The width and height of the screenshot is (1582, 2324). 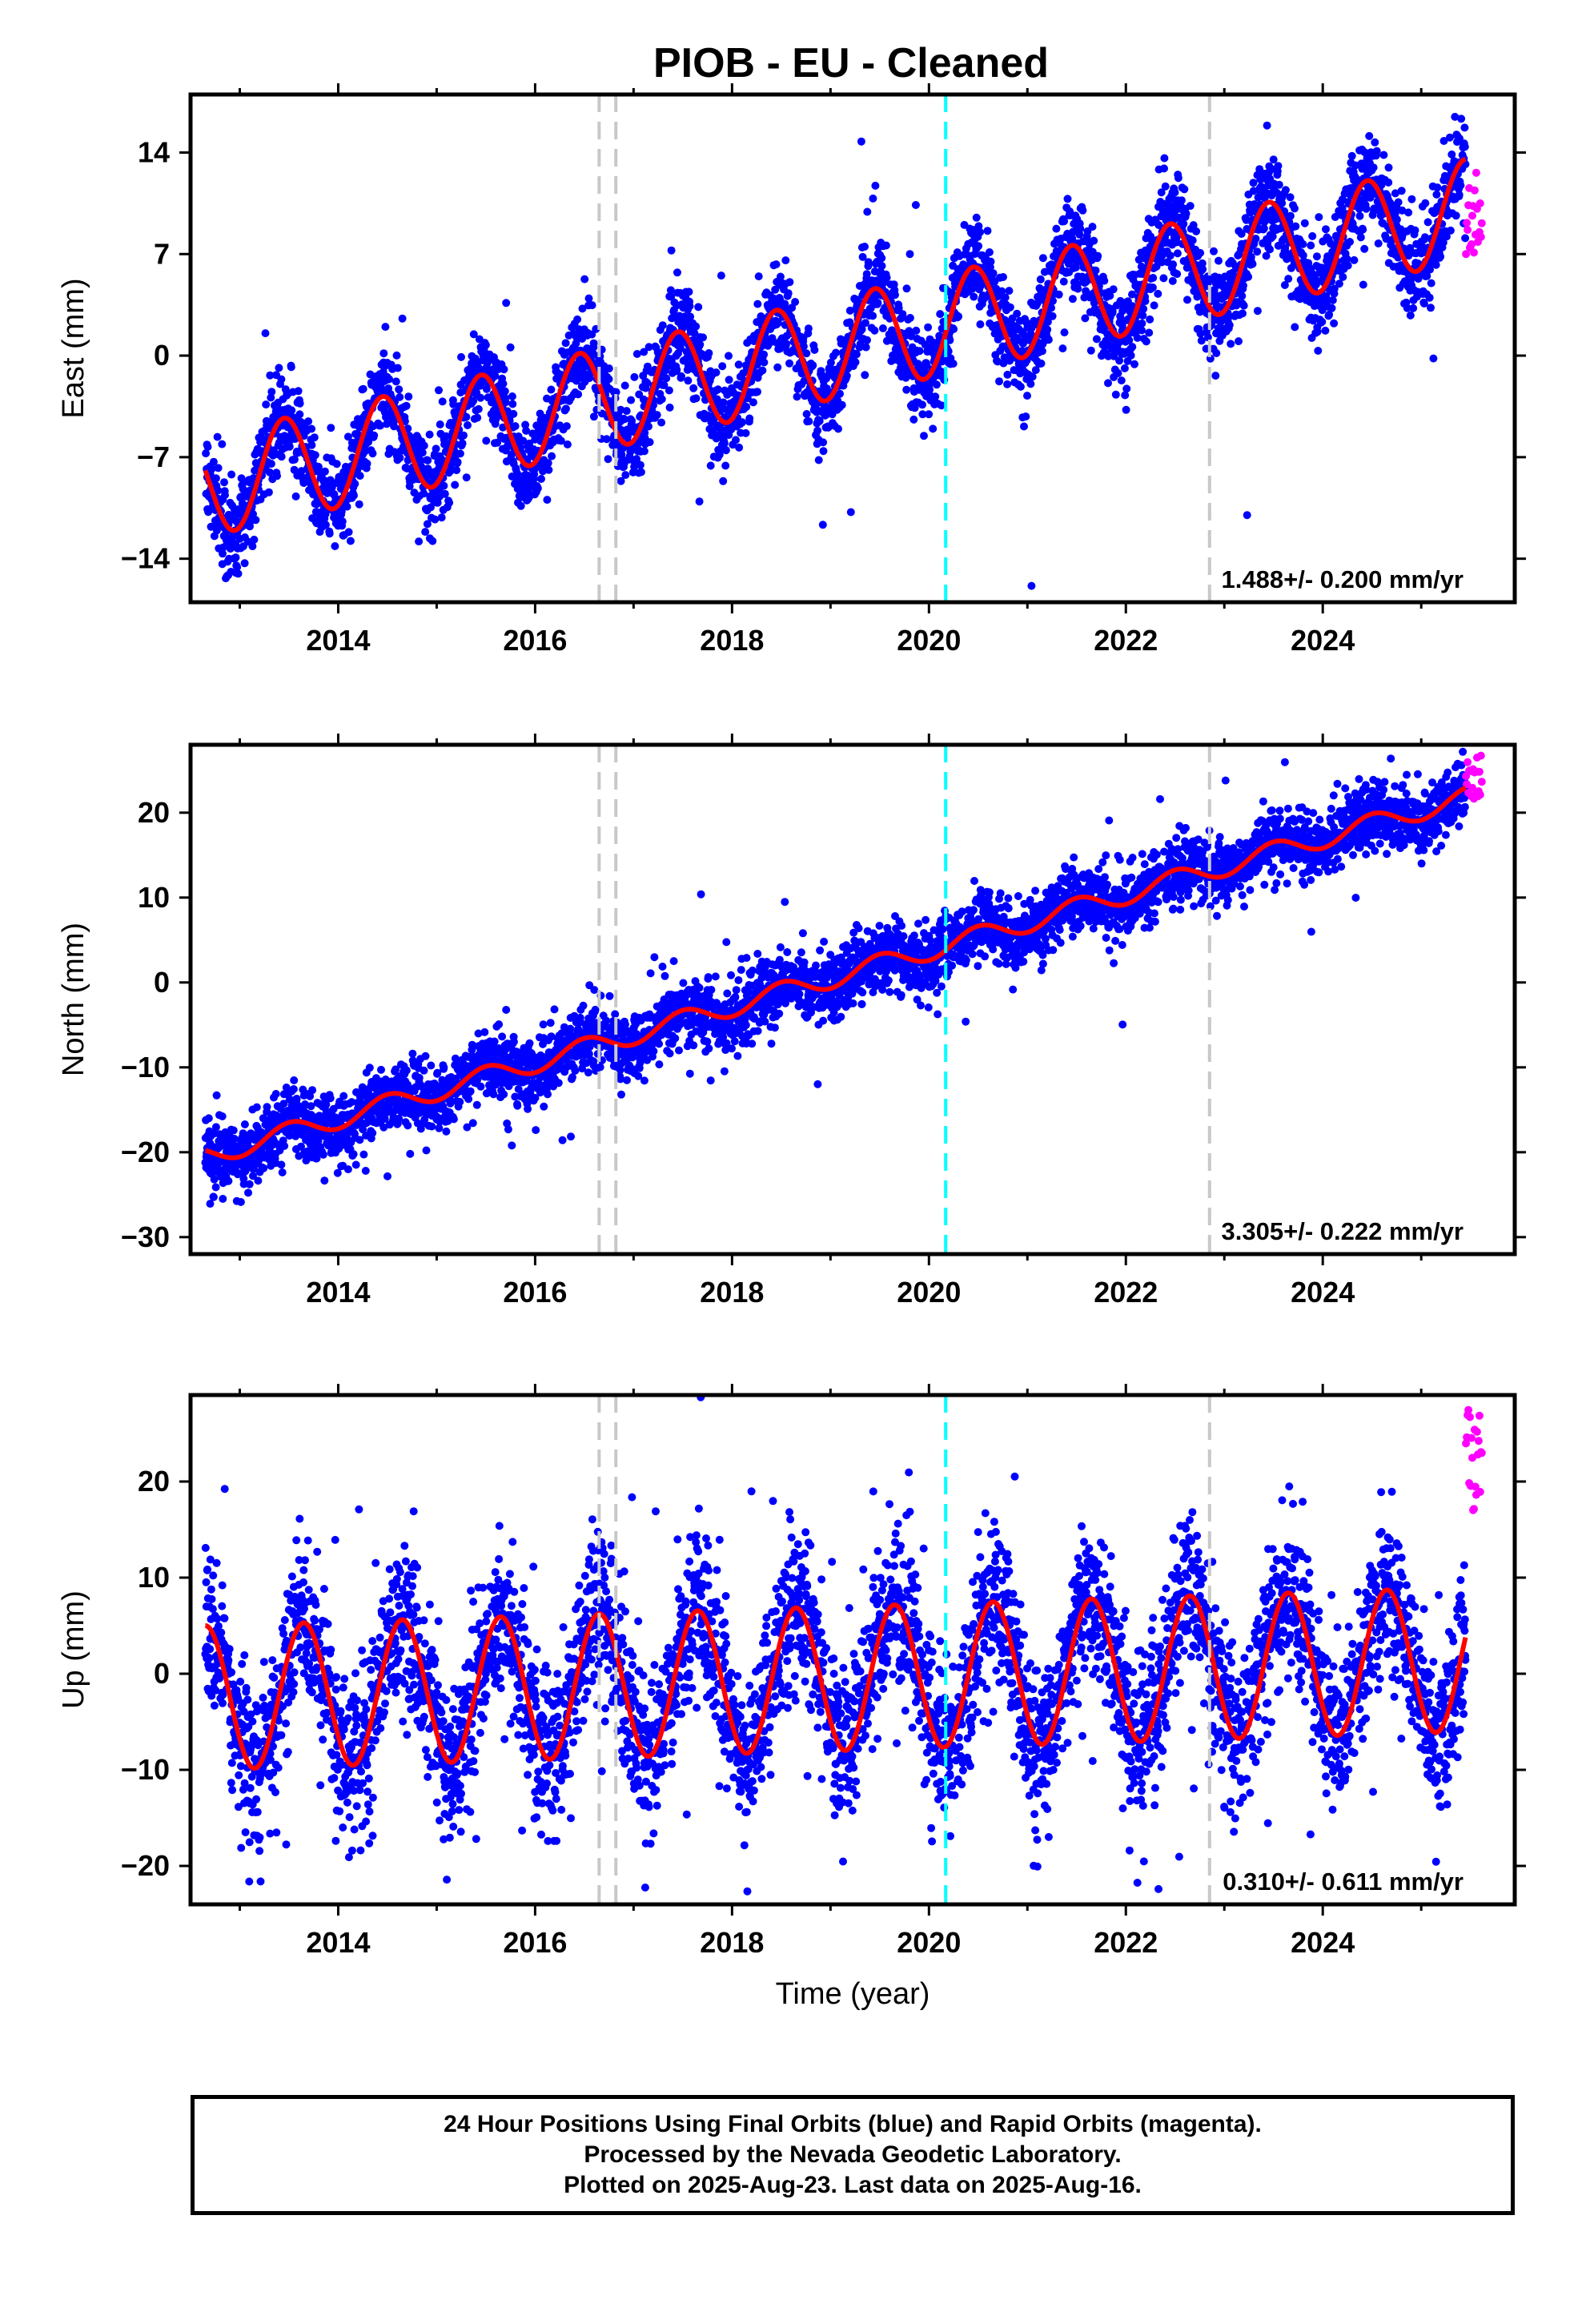 What do you see at coordinates (338, 640) in the screenshot?
I see `x-tick-label: 2014` at bounding box center [338, 640].